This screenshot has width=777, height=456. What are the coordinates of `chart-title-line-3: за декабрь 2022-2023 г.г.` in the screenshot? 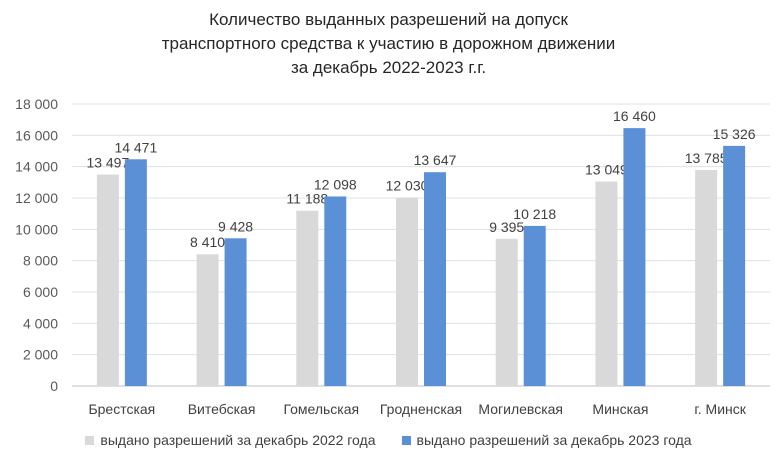 It's located at (388, 67).